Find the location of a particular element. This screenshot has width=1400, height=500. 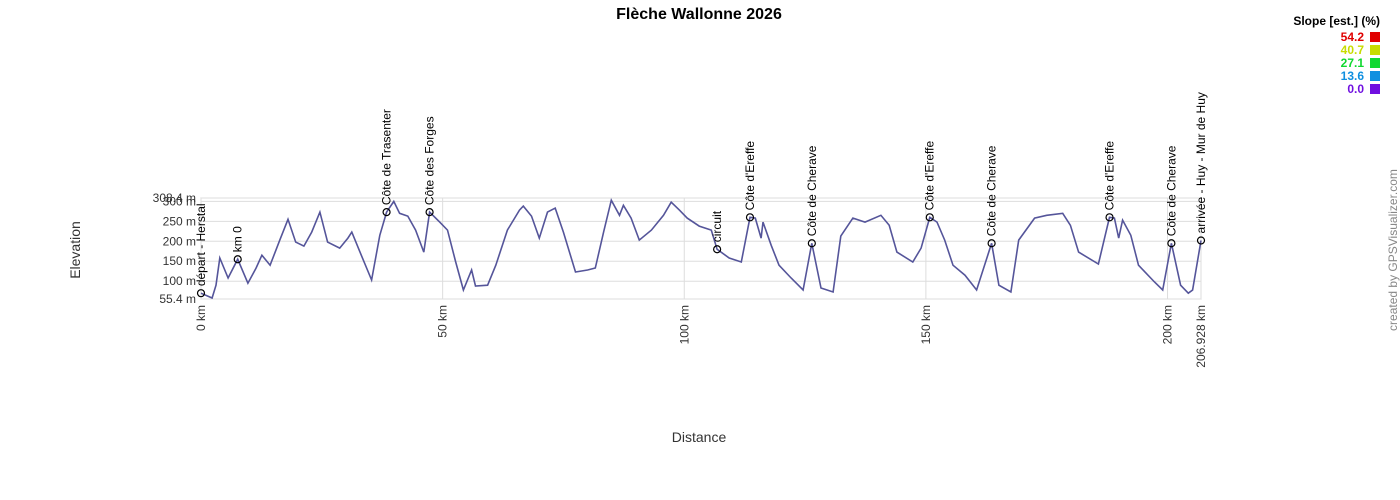

legend-value: 27.1 is located at coordinates (1353, 63).